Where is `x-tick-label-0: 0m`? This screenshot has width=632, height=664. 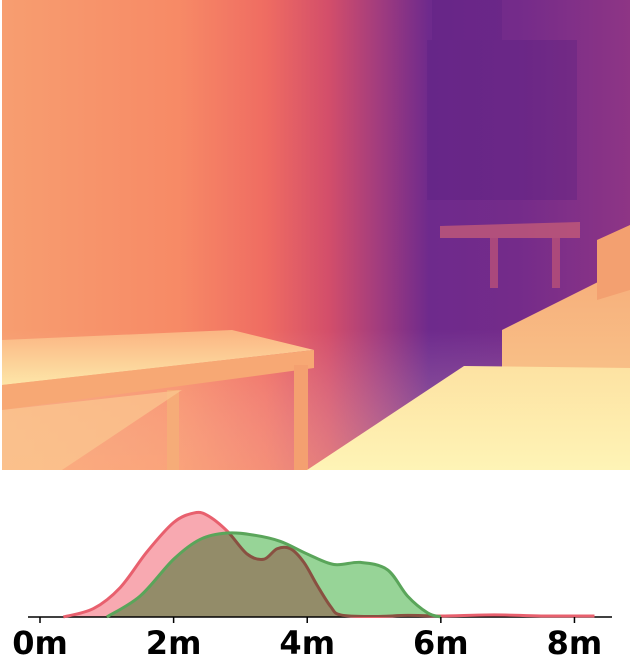 x-tick-label-0: 0m is located at coordinates (40, 643).